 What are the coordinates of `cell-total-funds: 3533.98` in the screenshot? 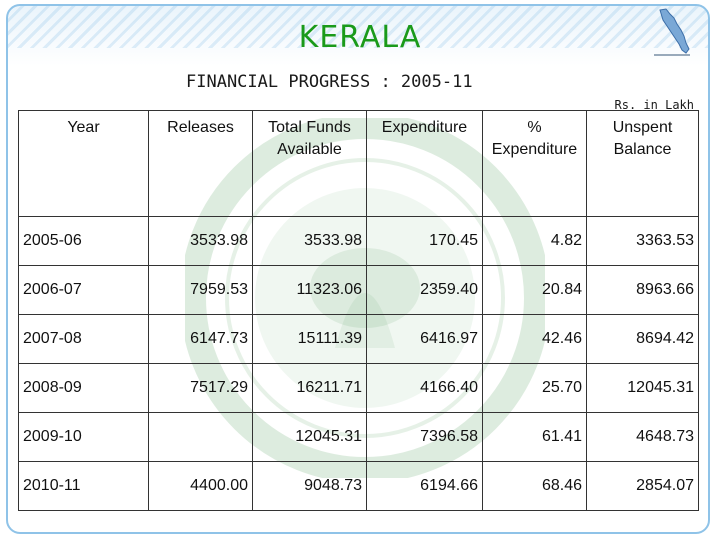 It's located at (309, 241).